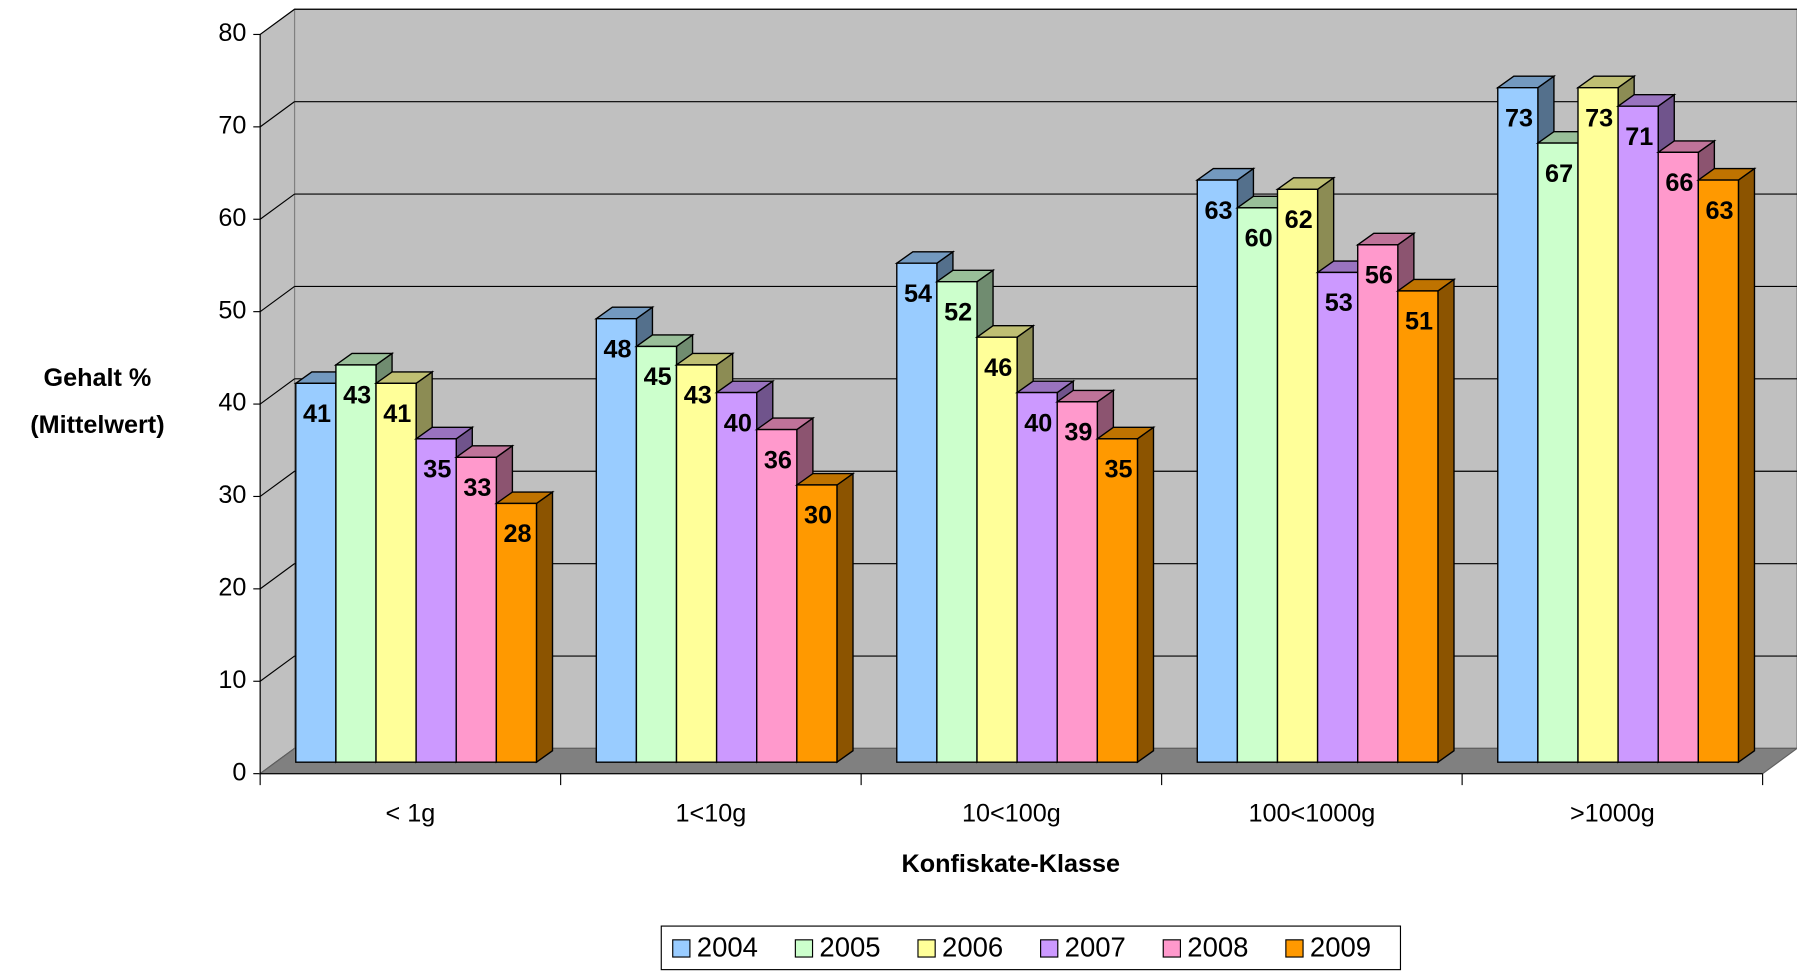 This screenshot has width=1797, height=972. Describe the element at coordinates (1095, 946) in the screenshot. I see `legend-label: 2007` at that location.